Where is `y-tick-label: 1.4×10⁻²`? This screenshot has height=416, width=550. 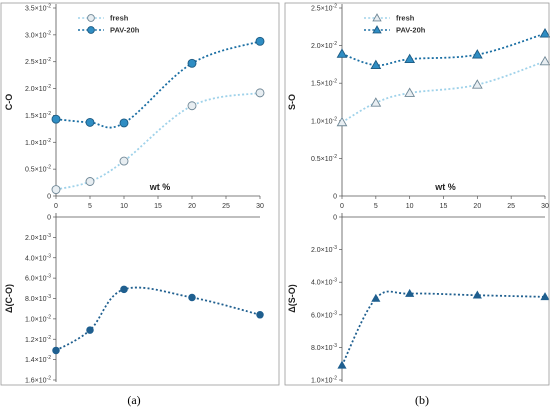 y-tick-label: 1.4×10⁻² is located at coordinates (38, 359).